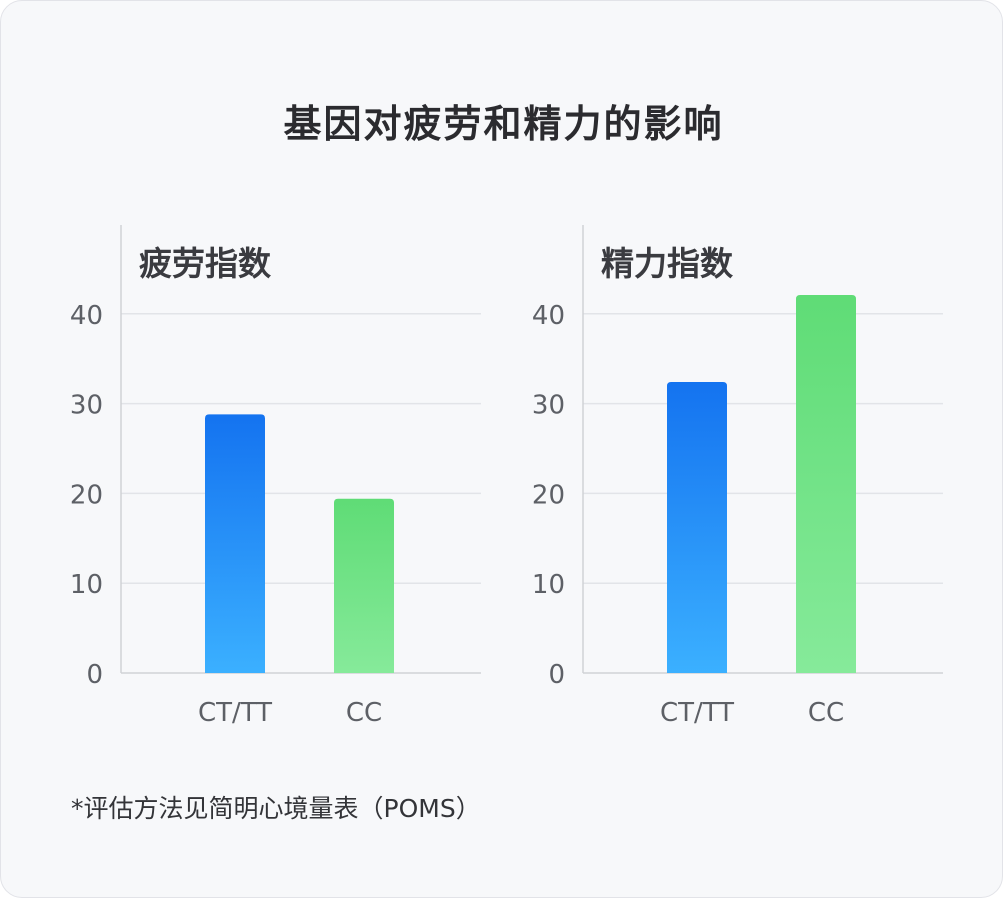 The height and width of the screenshot is (901, 1005). I want to click on chart-title: 精力指数, so click(667, 263).